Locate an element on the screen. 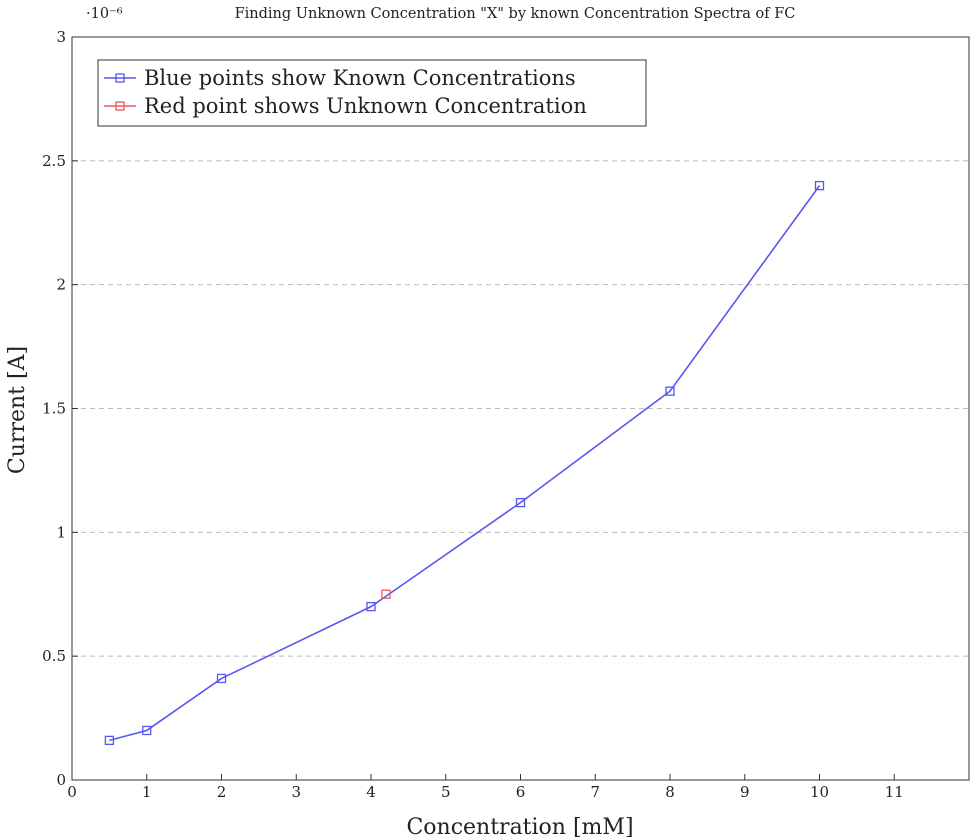 The height and width of the screenshot is (840, 973). x-tick-label: 0 is located at coordinates (72, 792).